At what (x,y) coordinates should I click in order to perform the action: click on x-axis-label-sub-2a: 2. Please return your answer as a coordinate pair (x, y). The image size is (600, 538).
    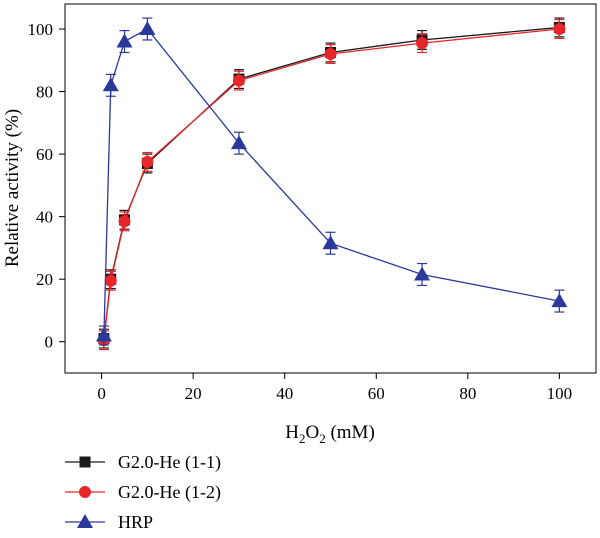
    Looking at the image, I should click on (302, 438).